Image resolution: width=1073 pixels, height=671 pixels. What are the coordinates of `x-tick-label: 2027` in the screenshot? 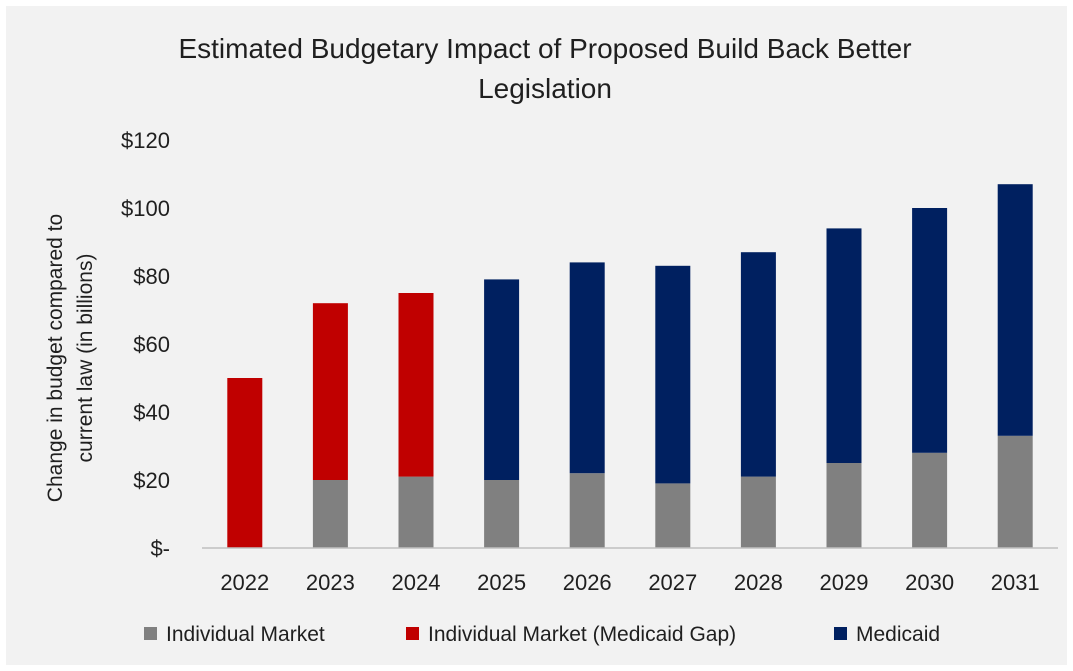 It's located at (672, 582).